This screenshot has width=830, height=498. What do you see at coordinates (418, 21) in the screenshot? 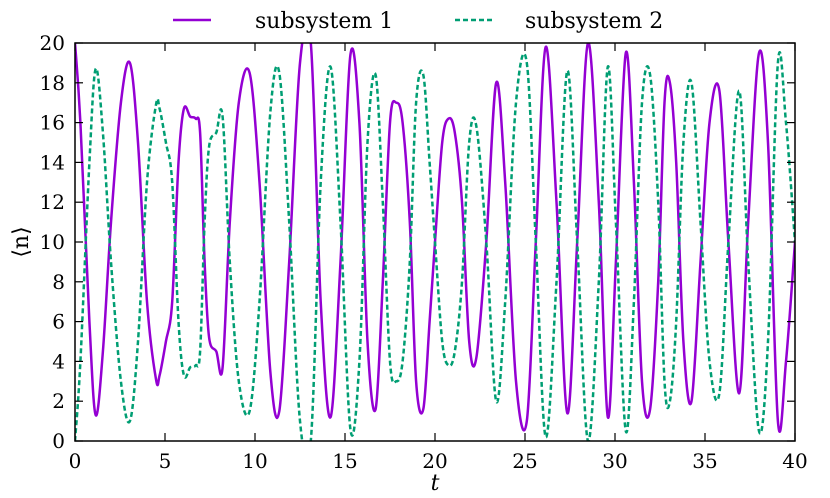
I see `legend: subsystem 1 subsystem 2` at bounding box center [418, 21].